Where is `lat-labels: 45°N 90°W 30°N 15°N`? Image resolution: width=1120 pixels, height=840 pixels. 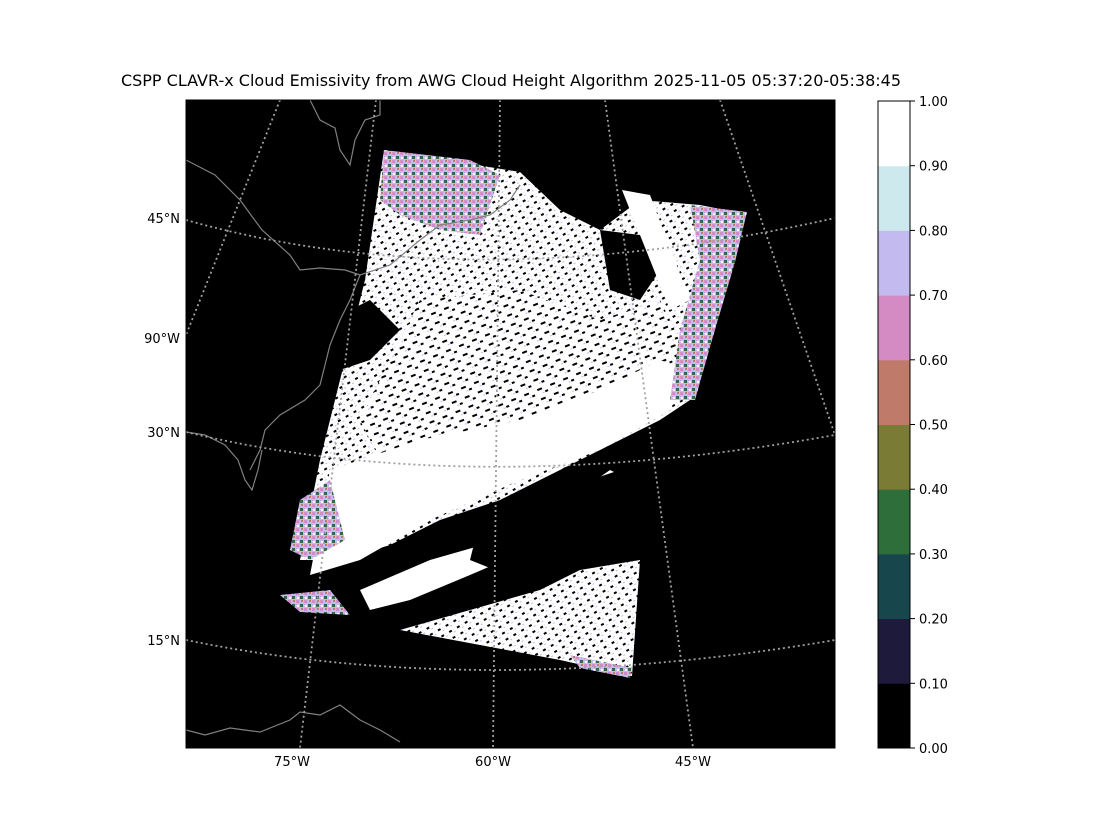
lat-labels: 45°N 90°W 30°N 15°N is located at coordinates (162, 430).